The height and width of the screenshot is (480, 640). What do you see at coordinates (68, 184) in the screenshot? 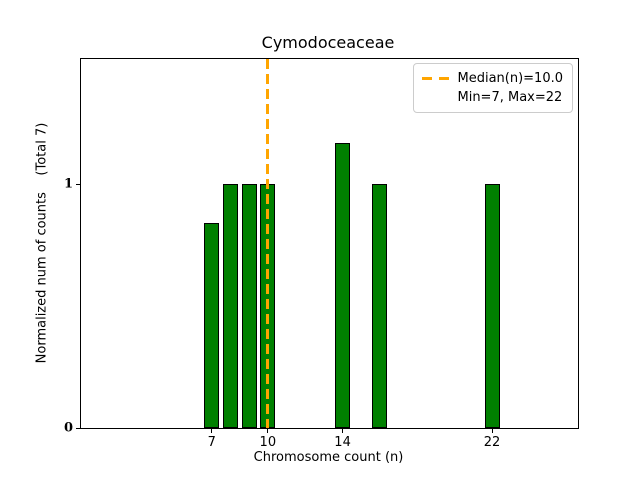
I see `y-tick-label: 1` at bounding box center [68, 184].